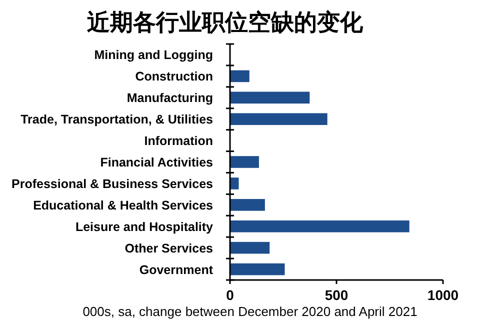 This screenshot has height=332, width=500. I want to click on x-axis-title: 000s, sa, change between December 2020 and April 2021, so click(250, 311).